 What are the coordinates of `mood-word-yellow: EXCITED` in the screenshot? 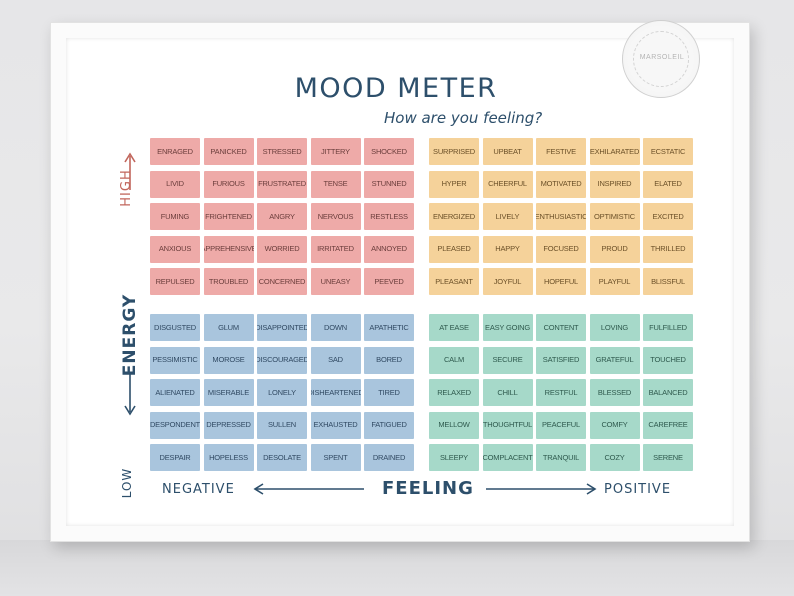 It's located at (668, 216).